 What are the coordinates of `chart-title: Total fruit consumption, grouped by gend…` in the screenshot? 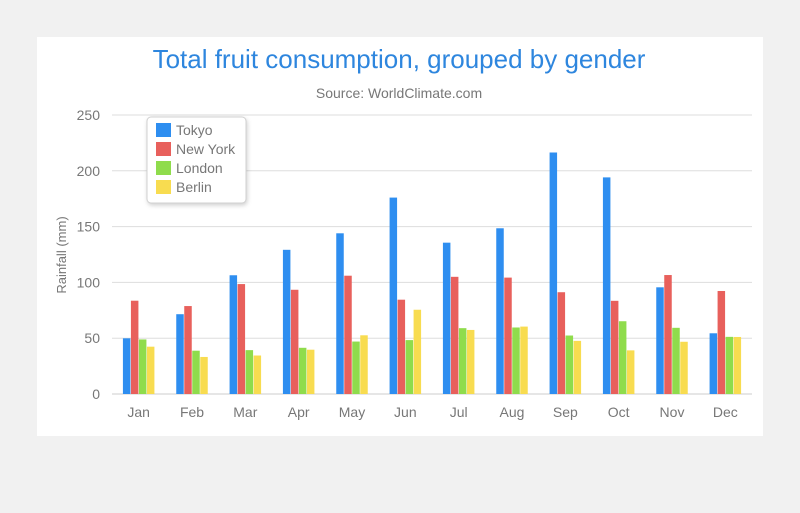 It's located at (399, 59).